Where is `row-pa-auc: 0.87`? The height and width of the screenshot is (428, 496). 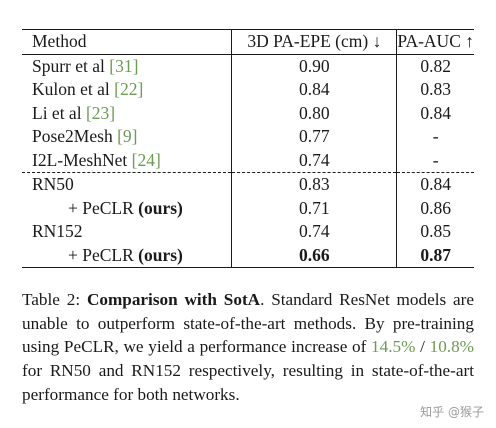
row-pa-auc: 0.87 is located at coordinates (435, 255).